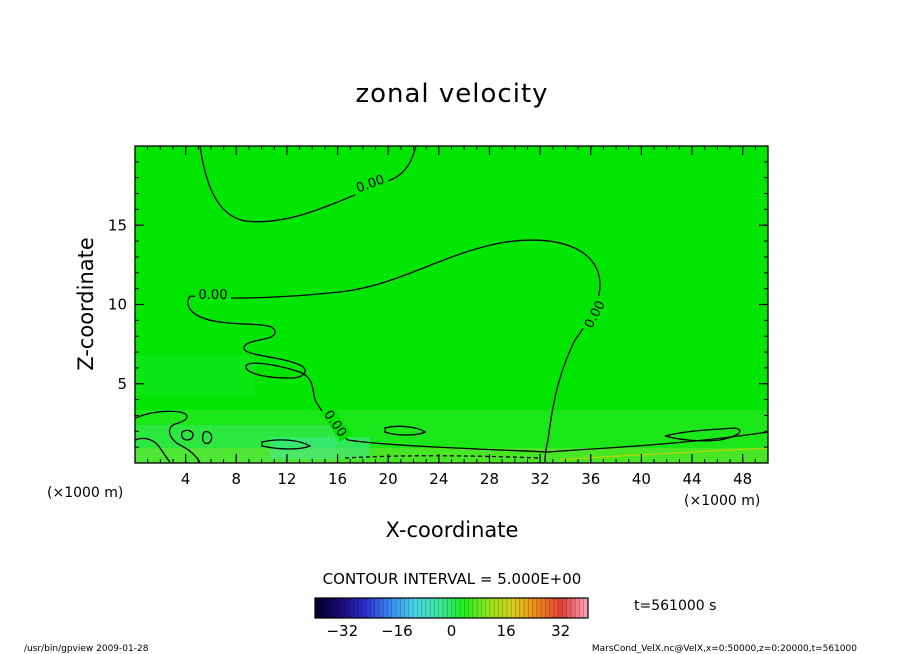  Describe the element at coordinates (506, 631) in the screenshot. I see `colorbar-tick-label: 16` at that location.